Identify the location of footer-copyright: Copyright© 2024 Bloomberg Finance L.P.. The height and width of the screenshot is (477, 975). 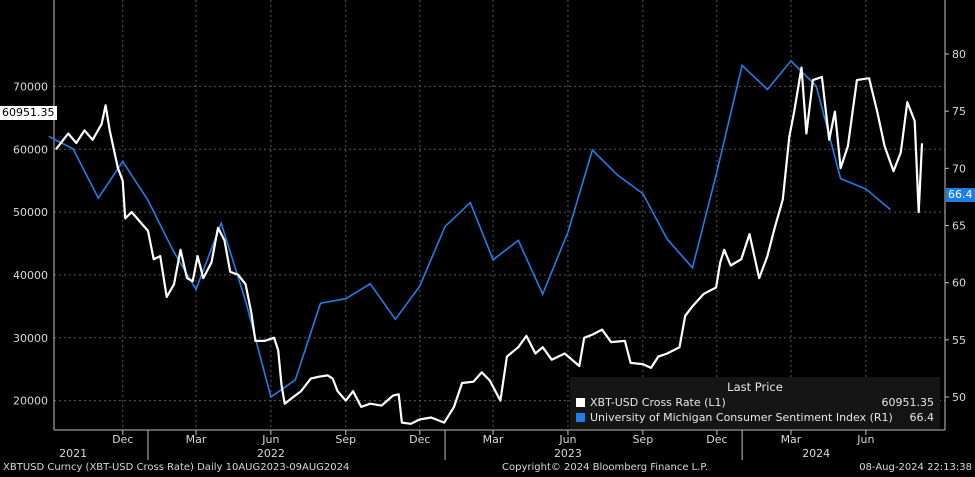
(605, 467).